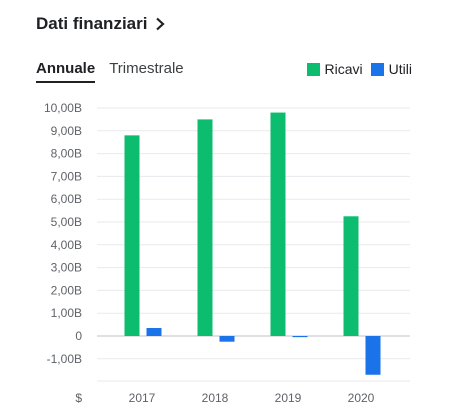 Image resolution: width=460 pixels, height=416 pixels. What do you see at coordinates (361, 398) in the screenshot?
I see `x-tick-label: 2020` at bounding box center [361, 398].